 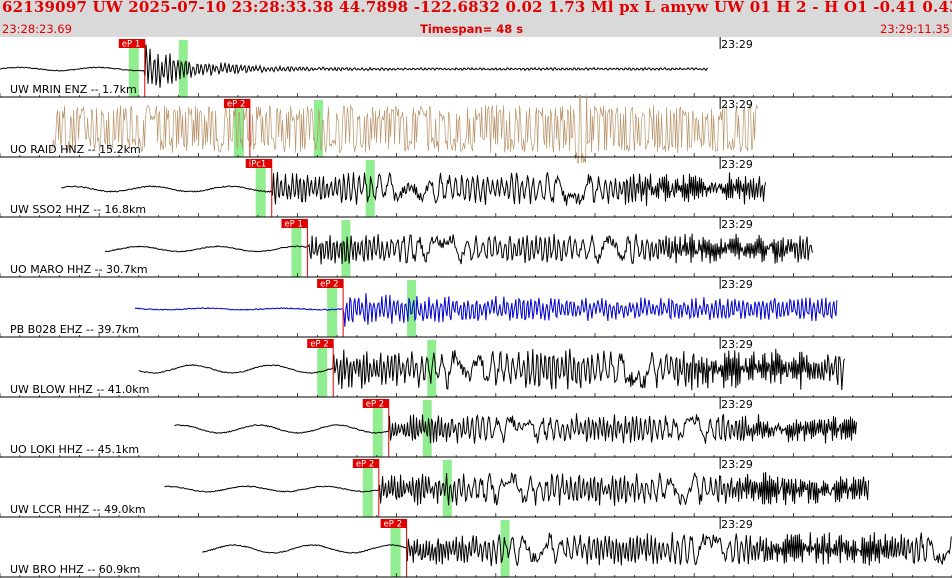 I want to click on station-label: UW BRO HHZ -- 60.9km, so click(x=75, y=569).